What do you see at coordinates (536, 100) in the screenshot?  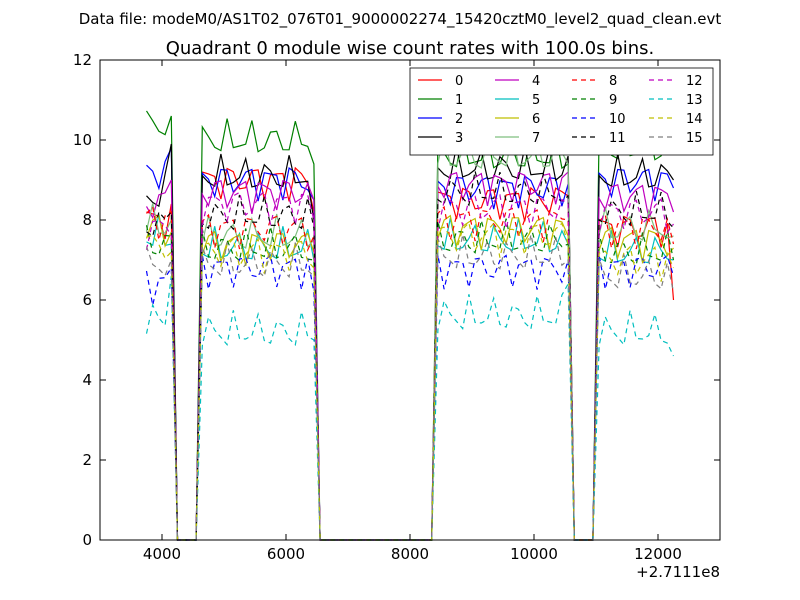 I see `legend-label-5: 5` at bounding box center [536, 100].